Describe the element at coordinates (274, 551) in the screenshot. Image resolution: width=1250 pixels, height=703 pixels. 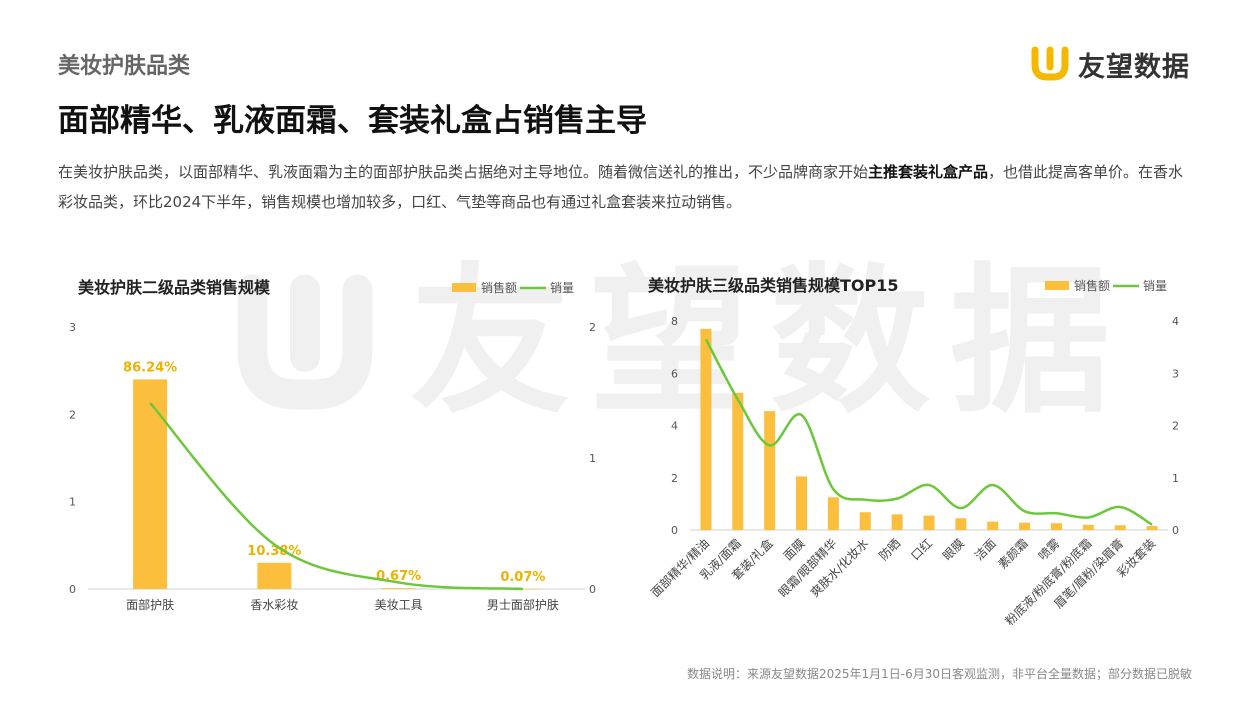
I see `data-label: 10.38%` at that location.